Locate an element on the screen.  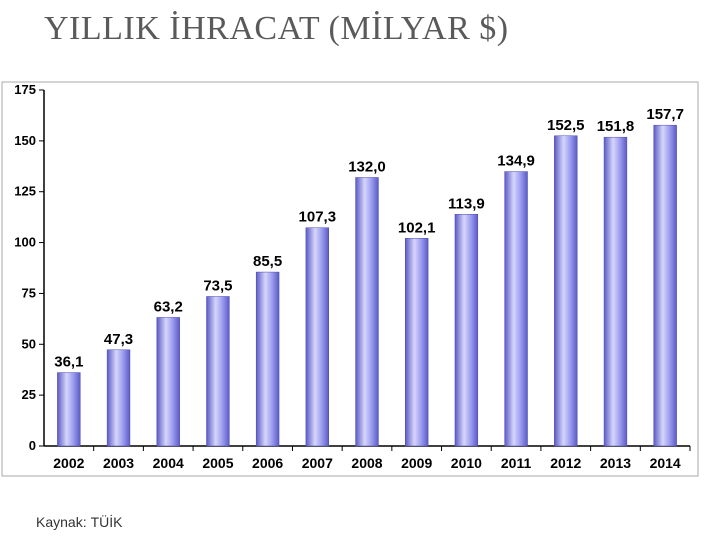
bar-data-label: 102,1 is located at coordinates (417, 227).